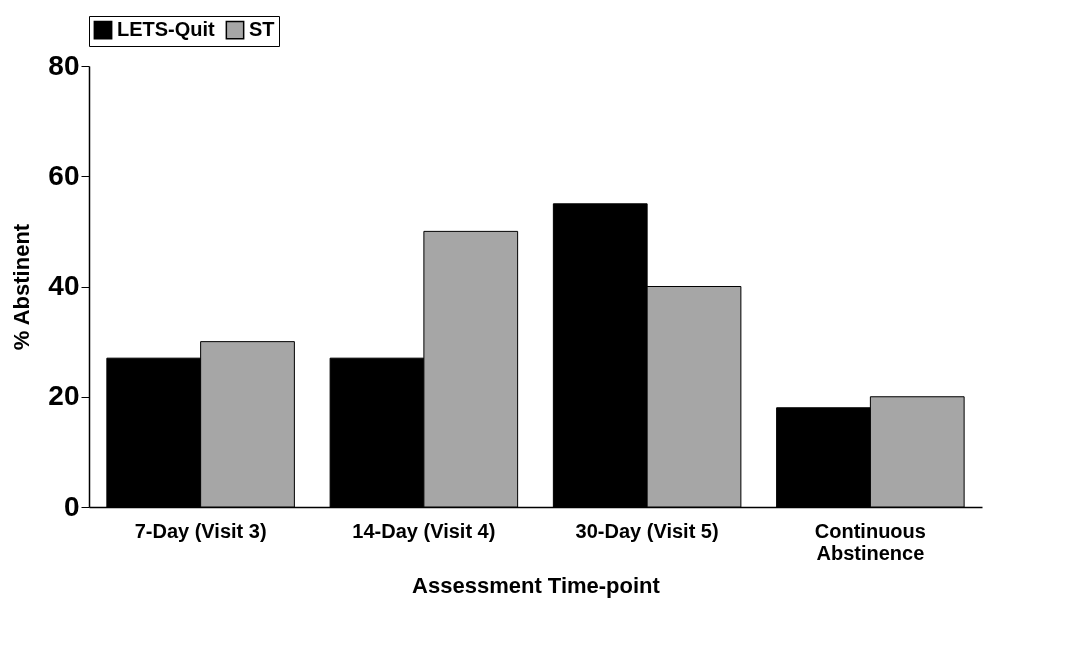 This screenshot has width=1077, height=664. Describe the element at coordinates (64, 285) in the screenshot. I see `y-tick-label: 40` at that location.